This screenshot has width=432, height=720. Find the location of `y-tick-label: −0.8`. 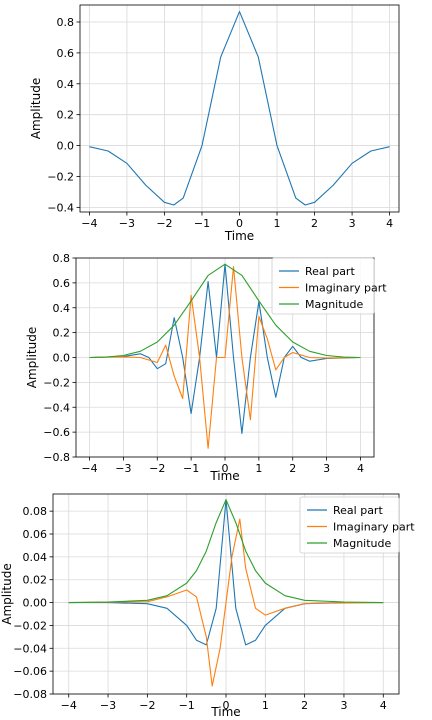

y-tick-label: −0.8 is located at coordinates (56, 457).